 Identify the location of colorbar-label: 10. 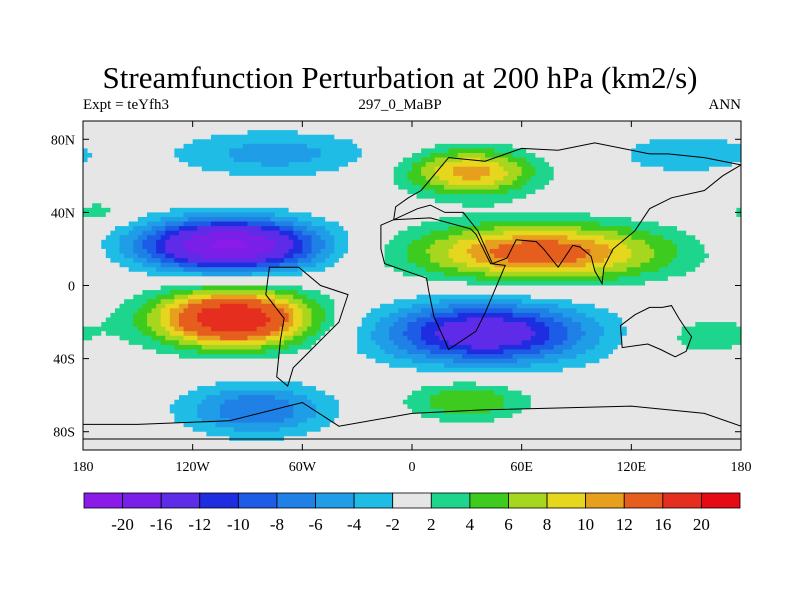
(585, 524).